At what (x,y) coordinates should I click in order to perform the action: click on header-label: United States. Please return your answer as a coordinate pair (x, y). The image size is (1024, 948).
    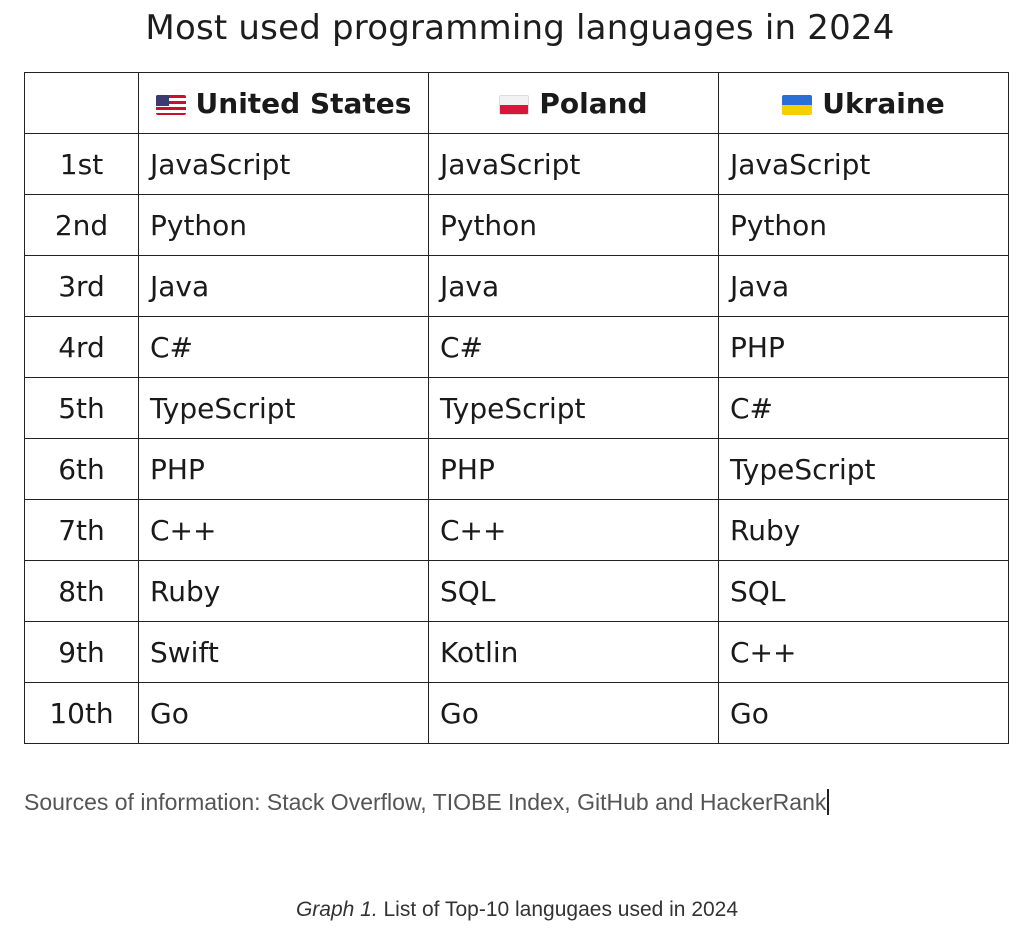
    Looking at the image, I should click on (303, 103).